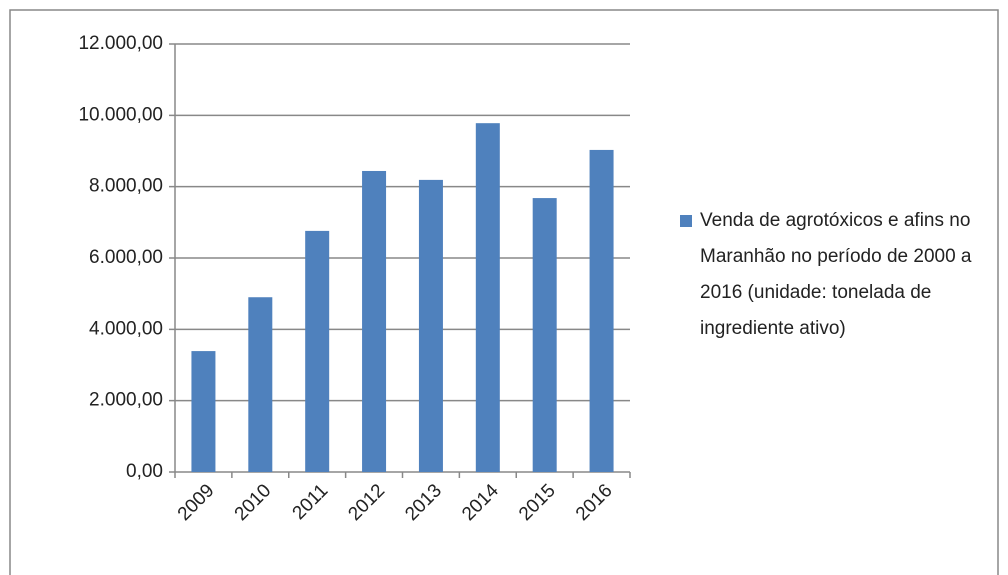  I want to click on x-tick-label: 2009, so click(196, 502).